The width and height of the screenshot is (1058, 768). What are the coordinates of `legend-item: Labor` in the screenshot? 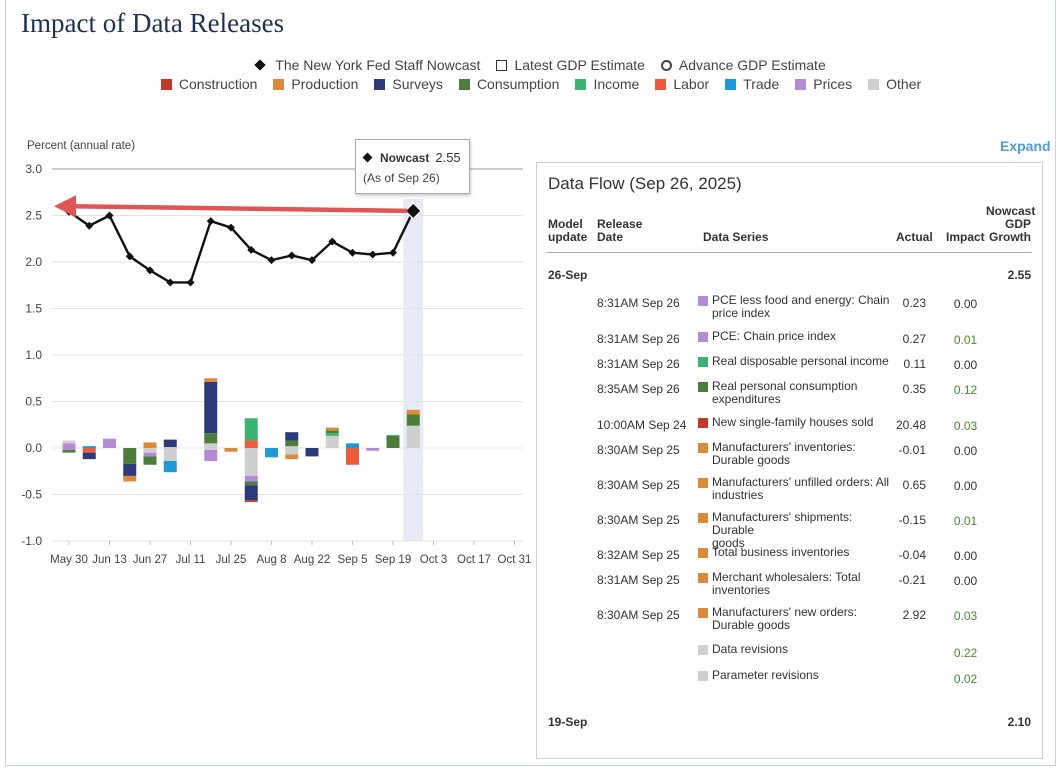 It's located at (682, 84).